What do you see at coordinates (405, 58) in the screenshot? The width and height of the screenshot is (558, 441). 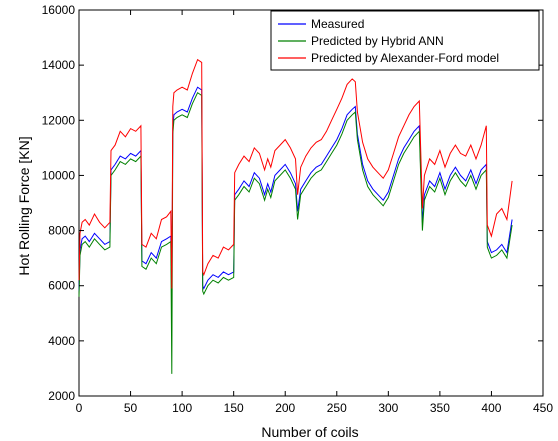 I see `legend-label: Predicted by Alexander-Ford model` at bounding box center [405, 58].